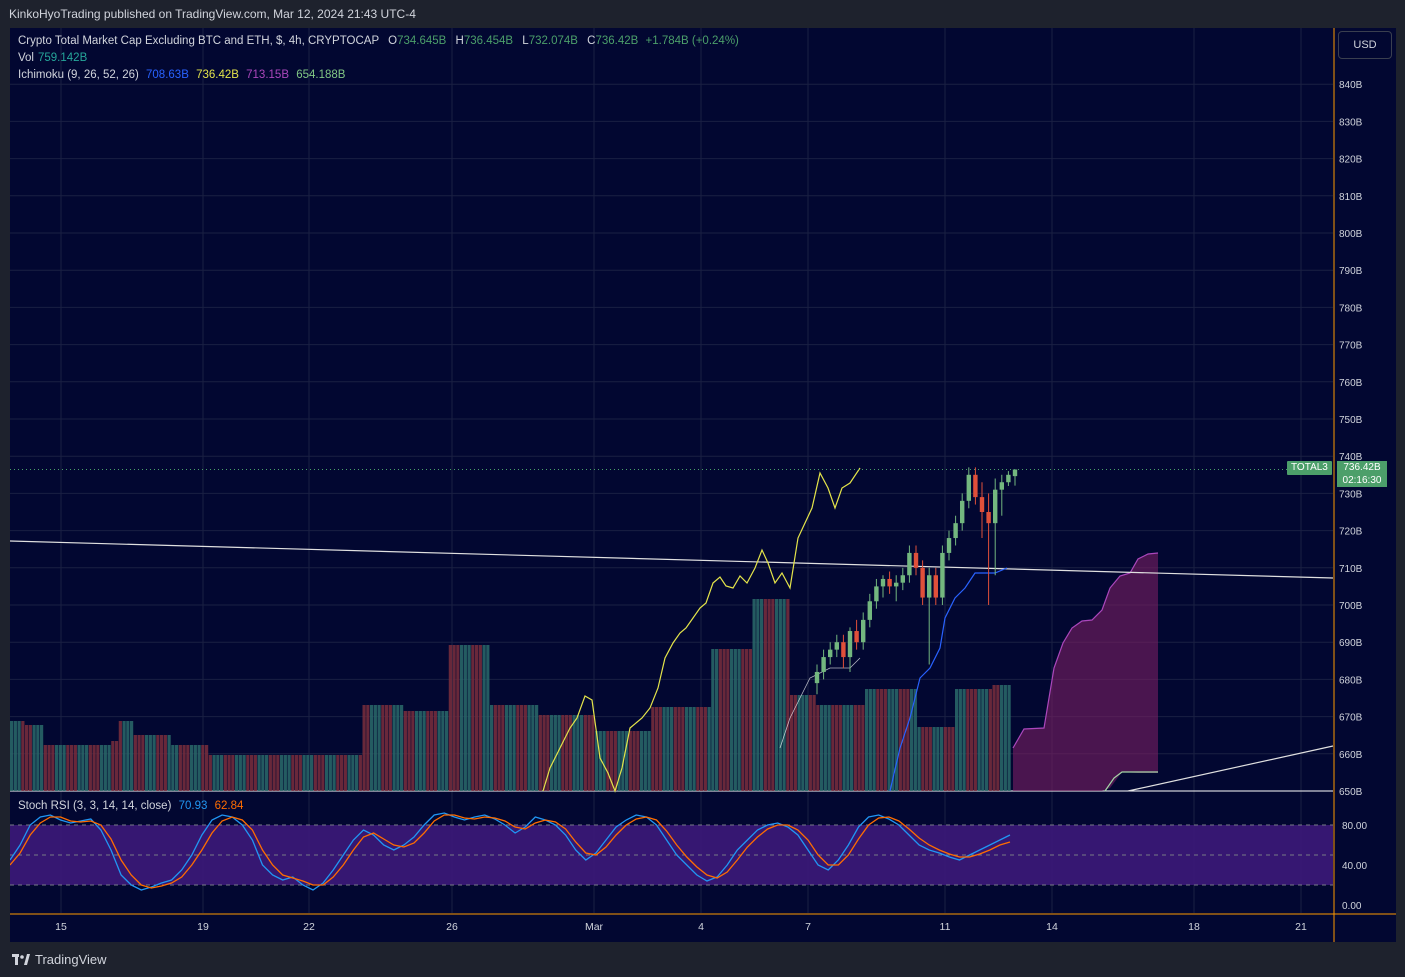 The width and height of the screenshot is (1405, 977). Describe the element at coordinates (229, 806) in the screenshot. I see `stoch-d-value: 62.84` at that location.